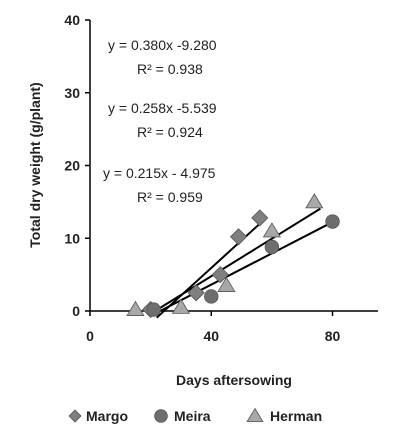 The image size is (399, 429). I want to click on equation-label: y = 0.215x - 4.975, so click(159, 173).